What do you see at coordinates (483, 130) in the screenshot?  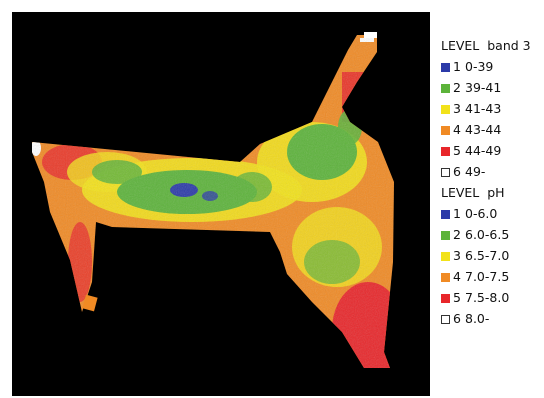 I see `legend-range: 43-44` at bounding box center [483, 130].